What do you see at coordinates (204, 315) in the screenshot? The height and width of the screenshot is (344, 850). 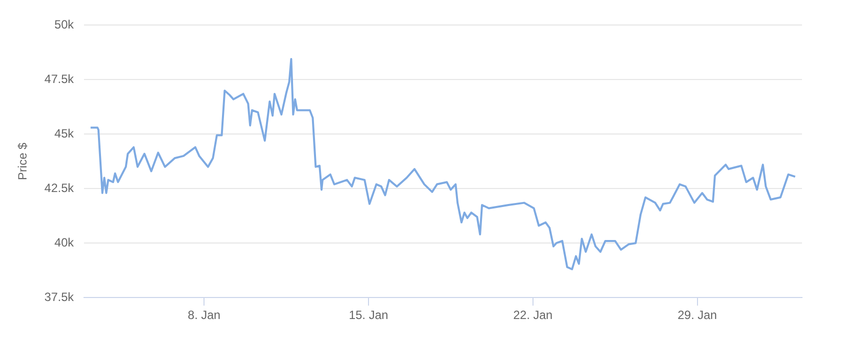 I see `x-tick-label: 8. Jan` at bounding box center [204, 315].